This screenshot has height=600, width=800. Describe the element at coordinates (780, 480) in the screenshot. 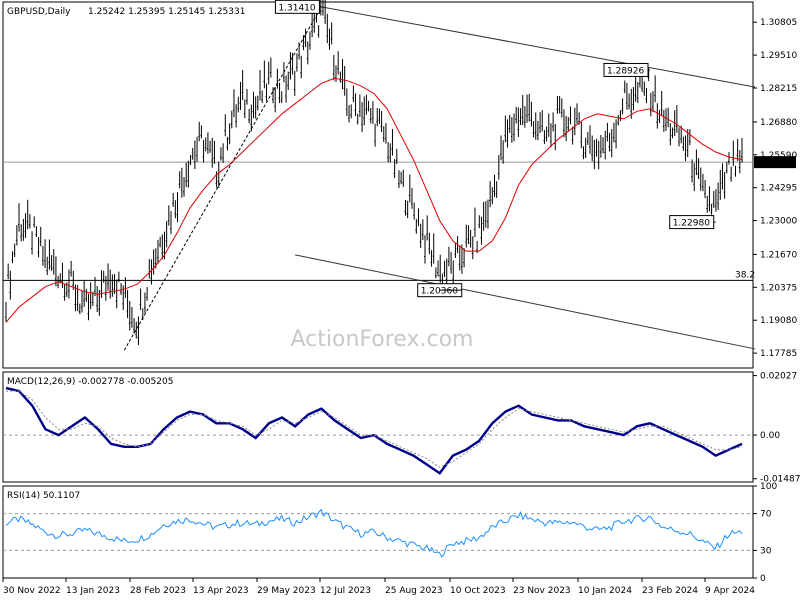

I see `macd-y-tick-label: -0.014877` at that location.